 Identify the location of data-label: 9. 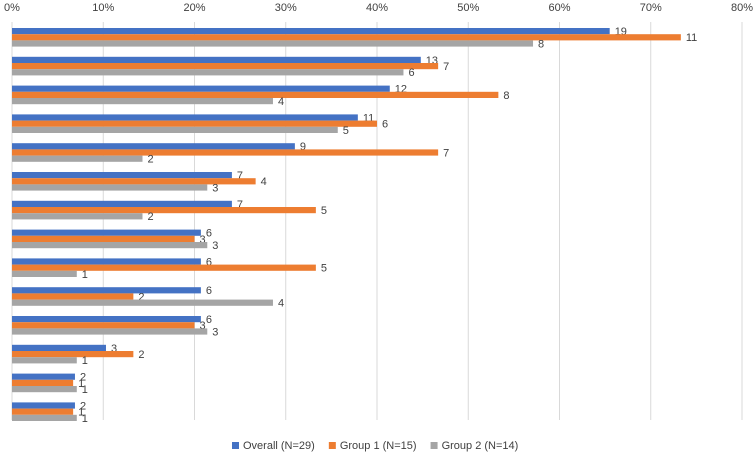
(303, 147).